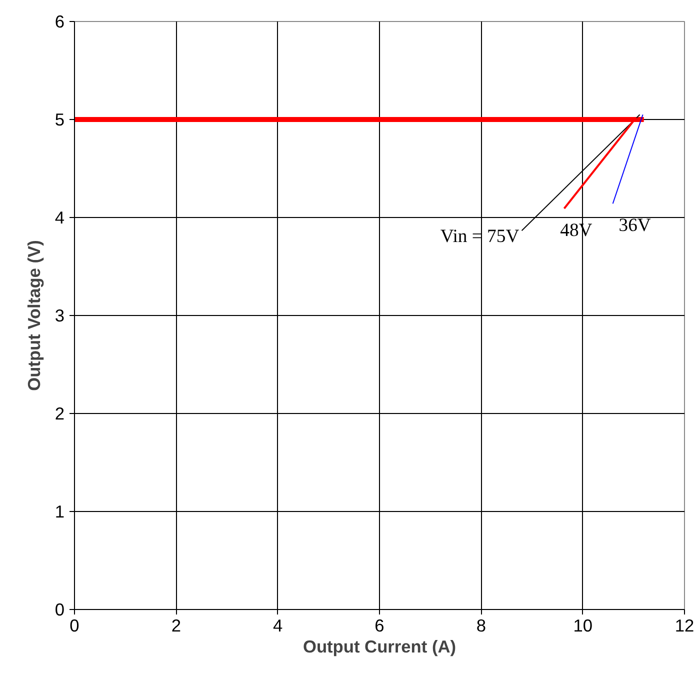 This screenshot has width=699, height=675. What do you see at coordinates (278, 626) in the screenshot?
I see `x-tick-label: 4` at bounding box center [278, 626].